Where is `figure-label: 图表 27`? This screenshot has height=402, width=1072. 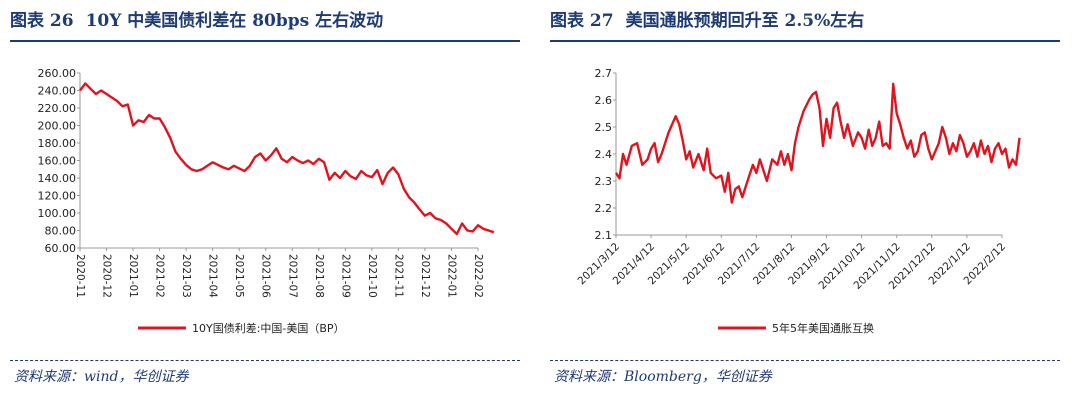
figure-label: 图表 27 is located at coordinates (582, 21).